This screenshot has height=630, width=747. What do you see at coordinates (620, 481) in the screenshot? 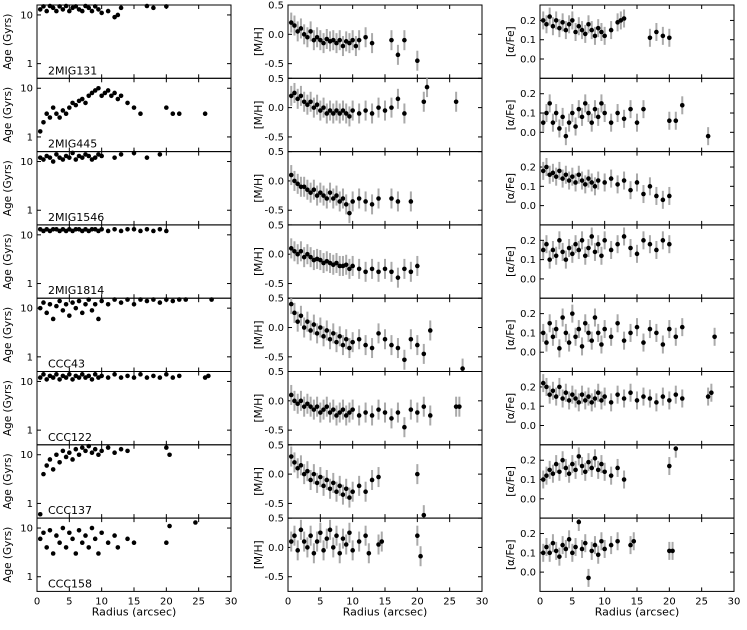
I see `panel-CCC137-afe: 0.2 0.1 0.0[α/Fe]` at bounding box center [620, 481].